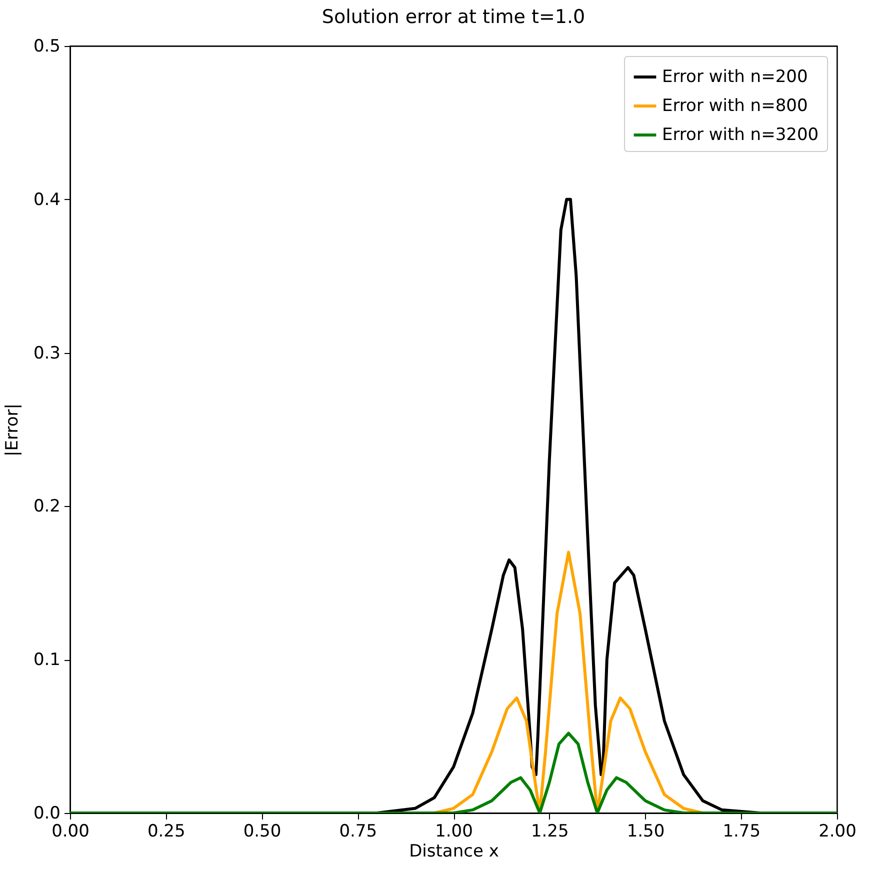  Describe the element at coordinates (454, 852) in the screenshot. I see `x-axis-title: Distance x` at that location.